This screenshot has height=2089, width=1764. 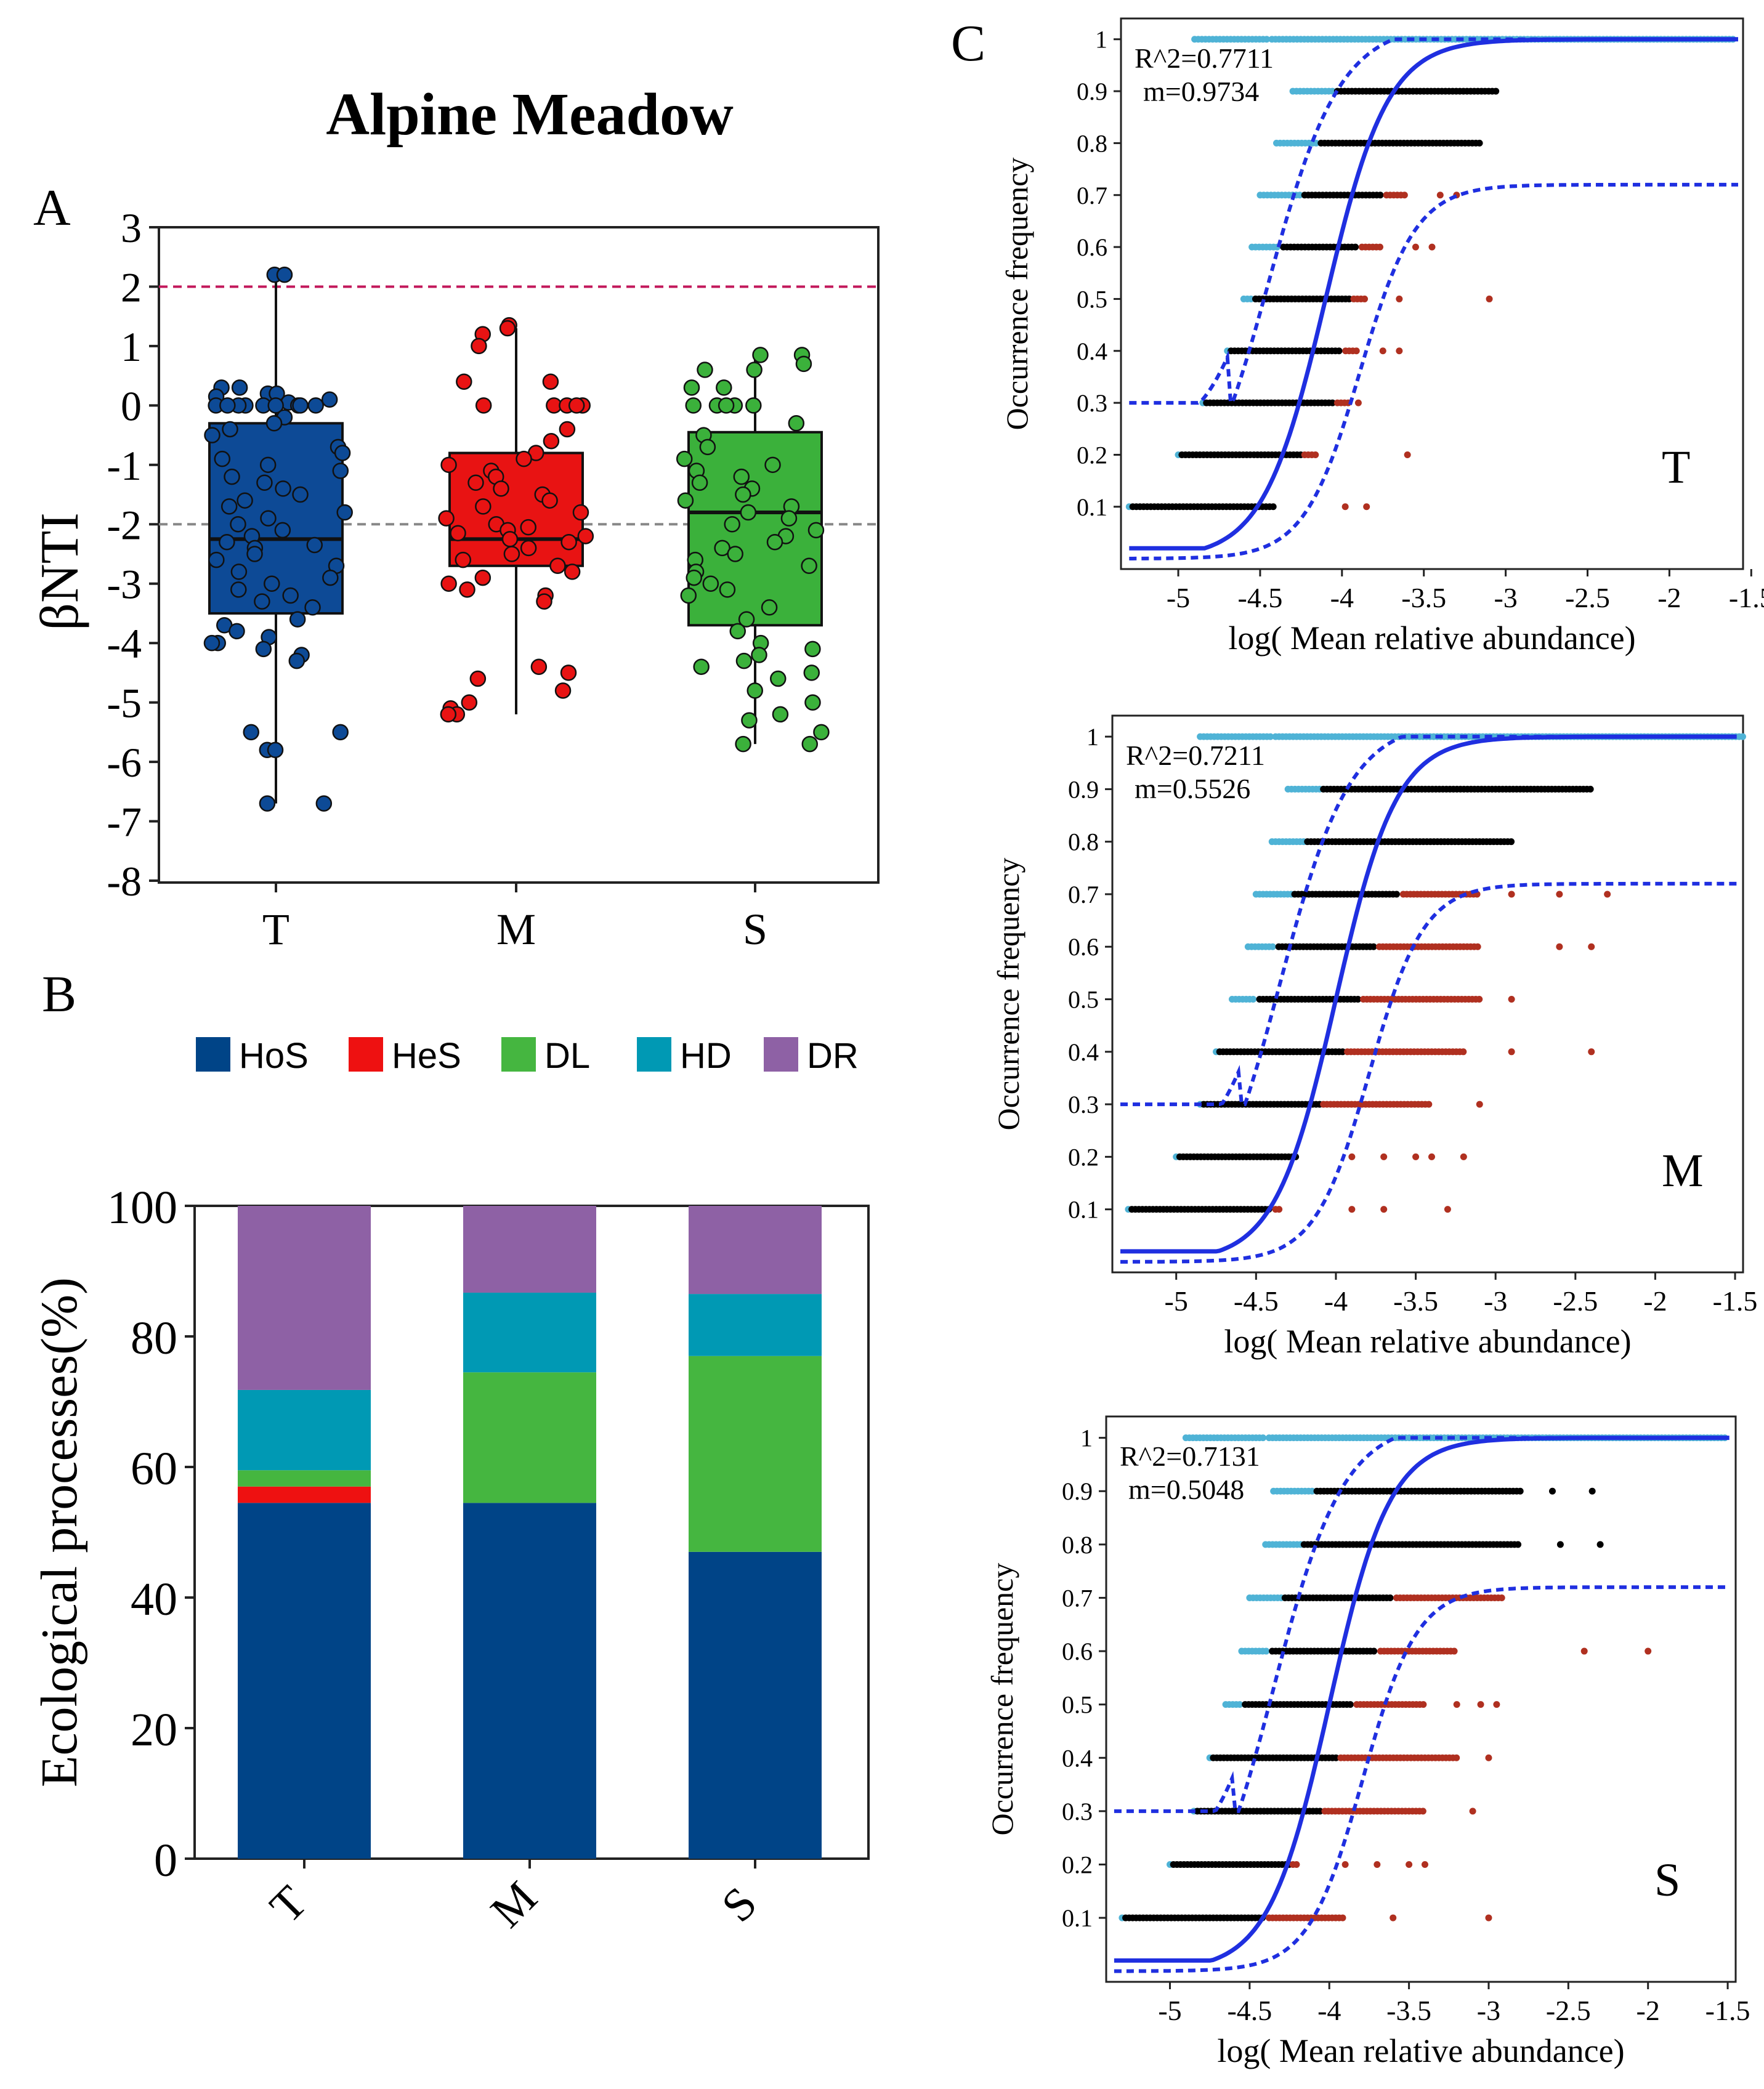 What do you see at coordinates (1190, 1456) in the screenshot?
I see `panel-c-r2: R^2=0.7131` at bounding box center [1190, 1456].